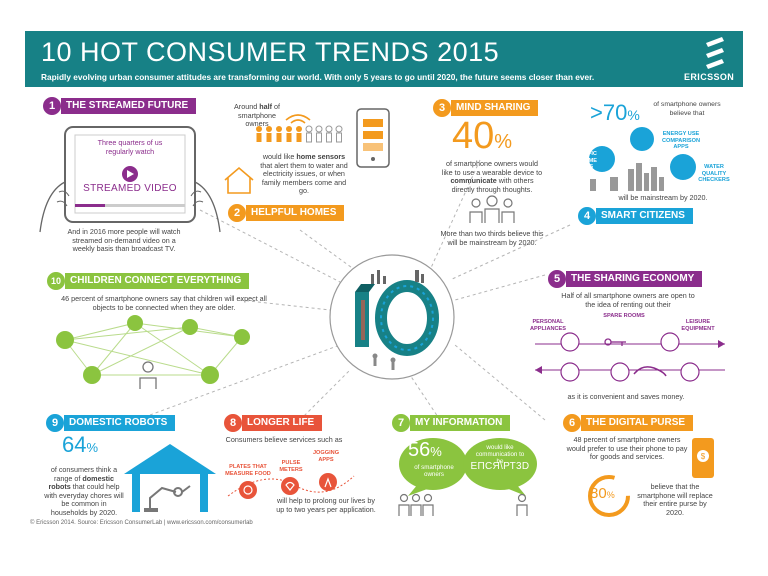 This screenshot has height=576, width=768. I want to click on trend-4-stat: >70%, so click(615, 112).